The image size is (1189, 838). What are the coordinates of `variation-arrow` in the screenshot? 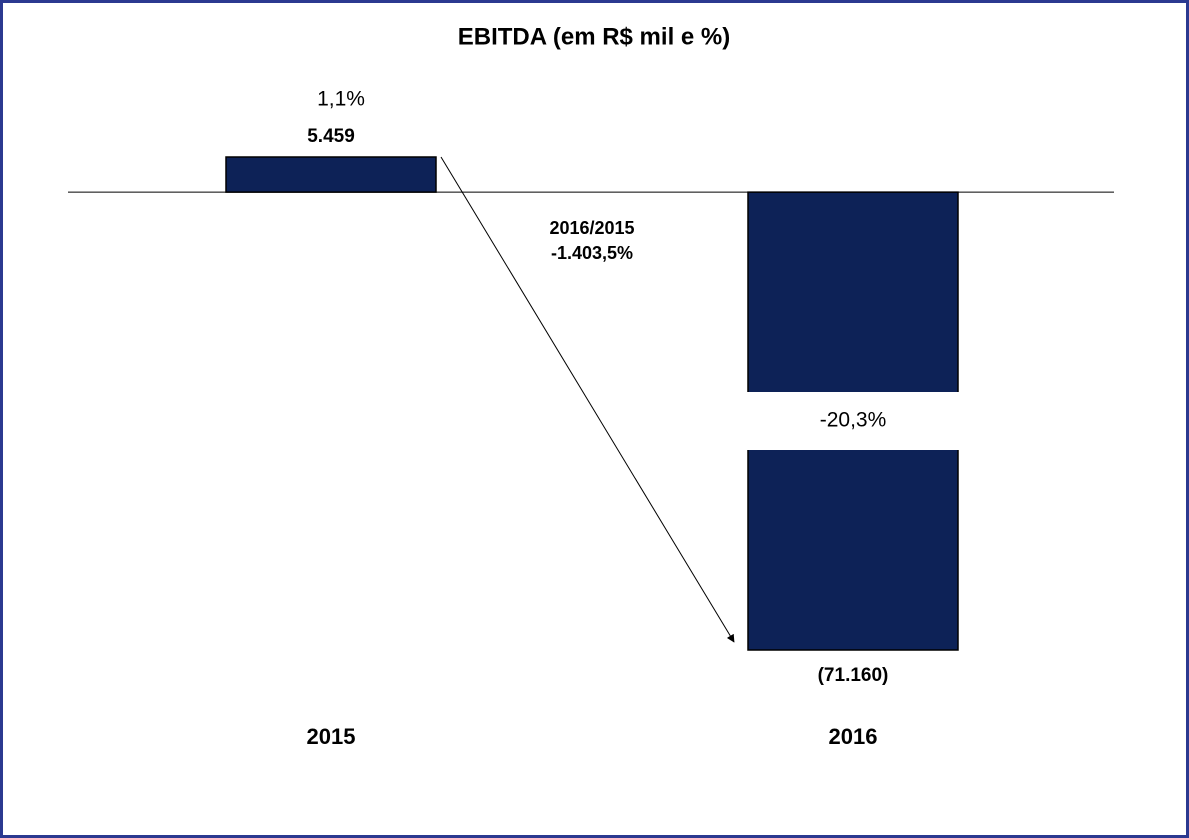 It's located at (587, 399).